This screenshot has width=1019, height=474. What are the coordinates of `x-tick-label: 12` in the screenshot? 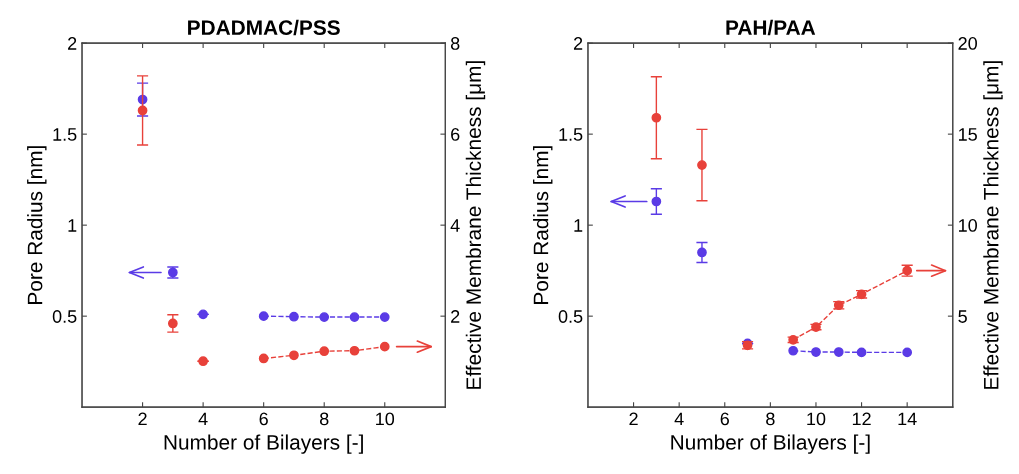 It's located at (861, 419).